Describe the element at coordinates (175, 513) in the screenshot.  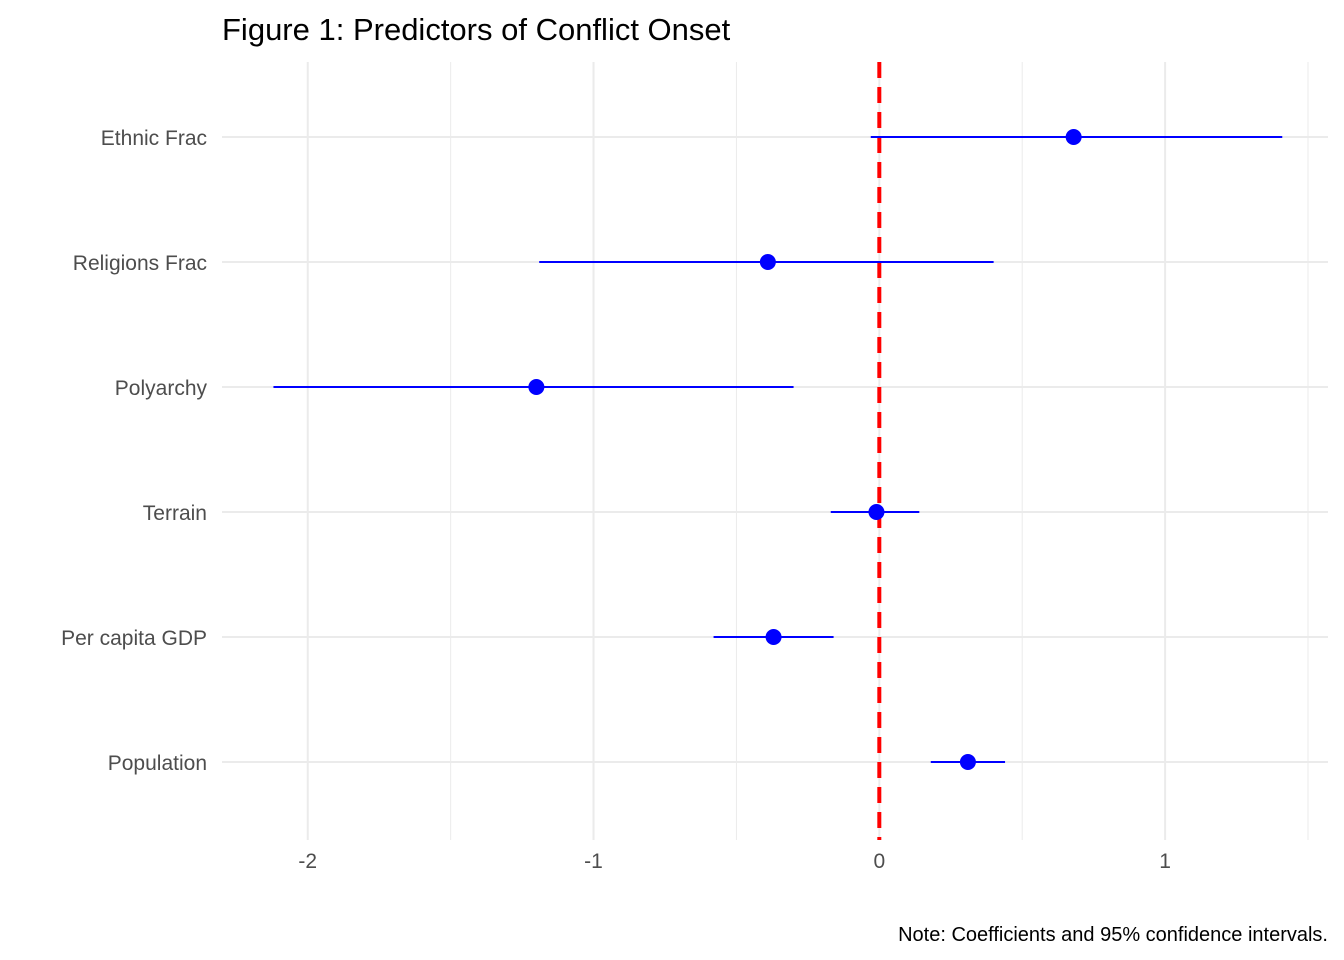
I see `y-axis-label: Terrain` at that location.